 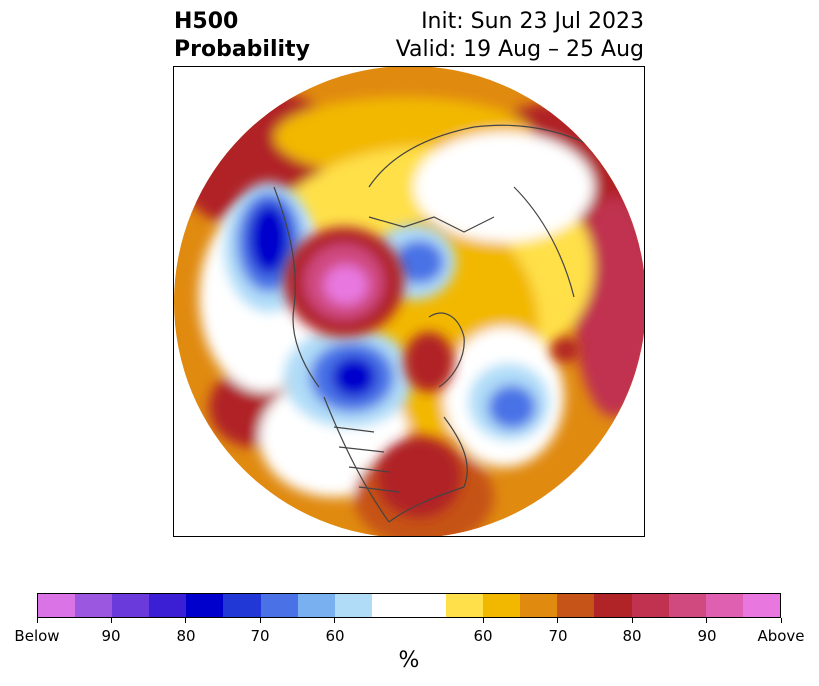 What do you see at coordinates (242, 36) in the screenshot?
I see `map-title-left: H500 Probability` at bounding box center [242, 36].